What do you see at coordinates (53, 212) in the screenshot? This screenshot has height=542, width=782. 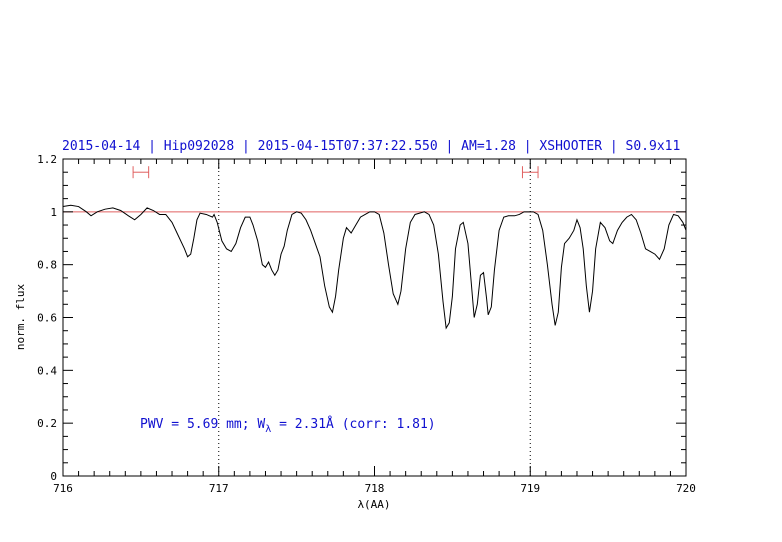 I see `y-tick-label: 1` at bounding box center [53, 212].